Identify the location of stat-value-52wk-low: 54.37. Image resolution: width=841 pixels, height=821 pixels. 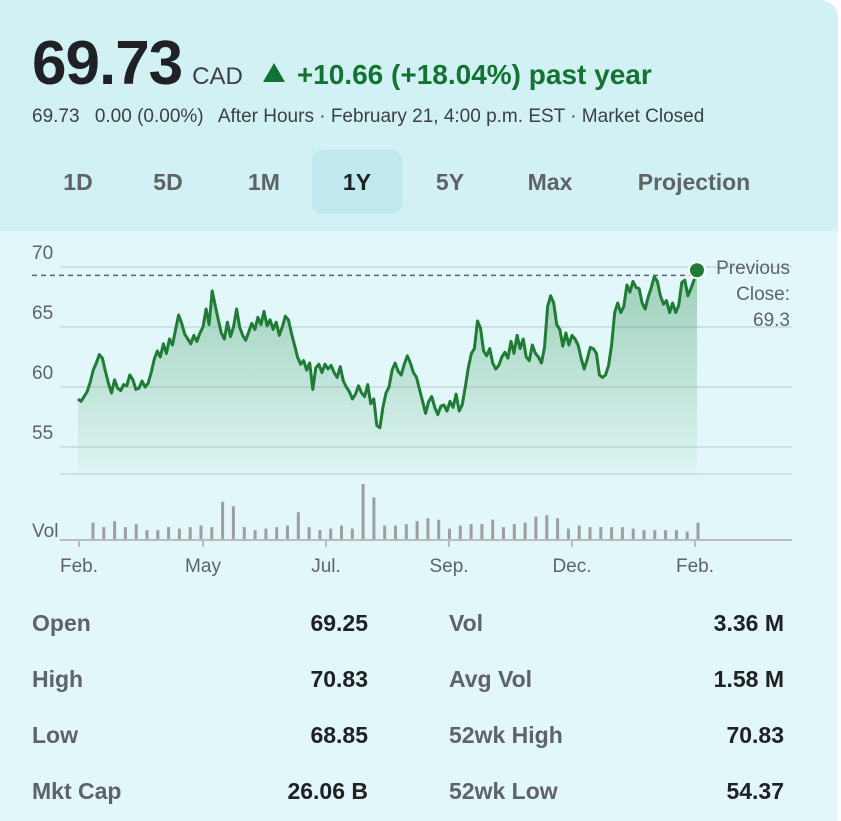
(755, 791).